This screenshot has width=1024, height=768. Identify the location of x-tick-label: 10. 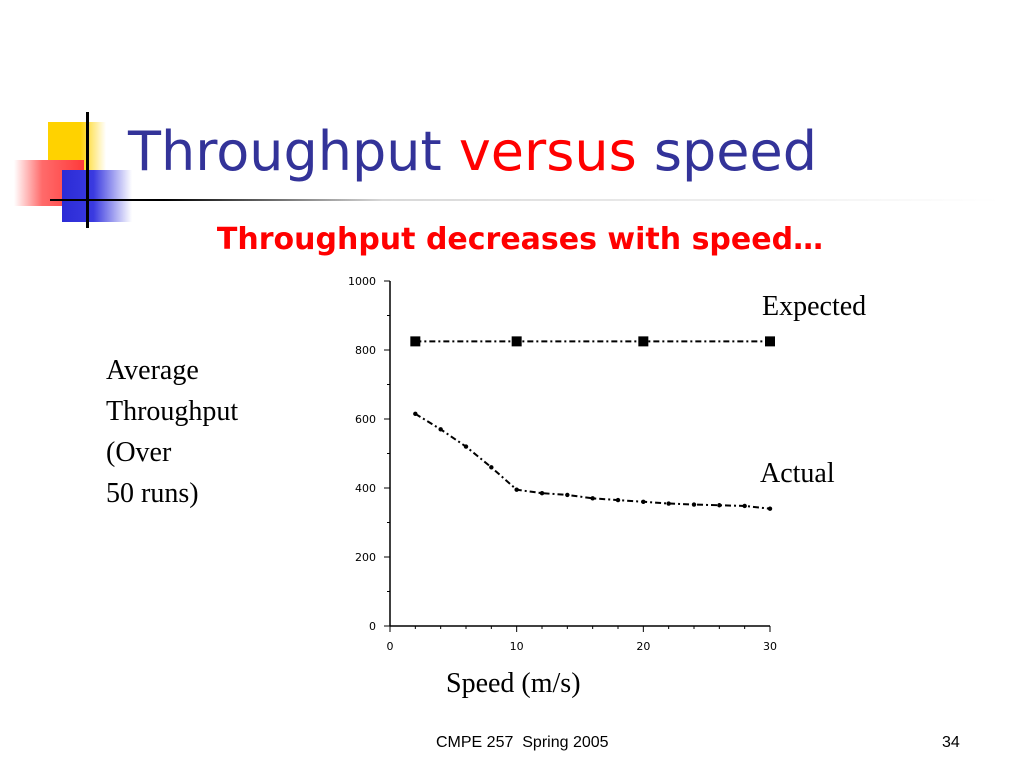
(517, 646).